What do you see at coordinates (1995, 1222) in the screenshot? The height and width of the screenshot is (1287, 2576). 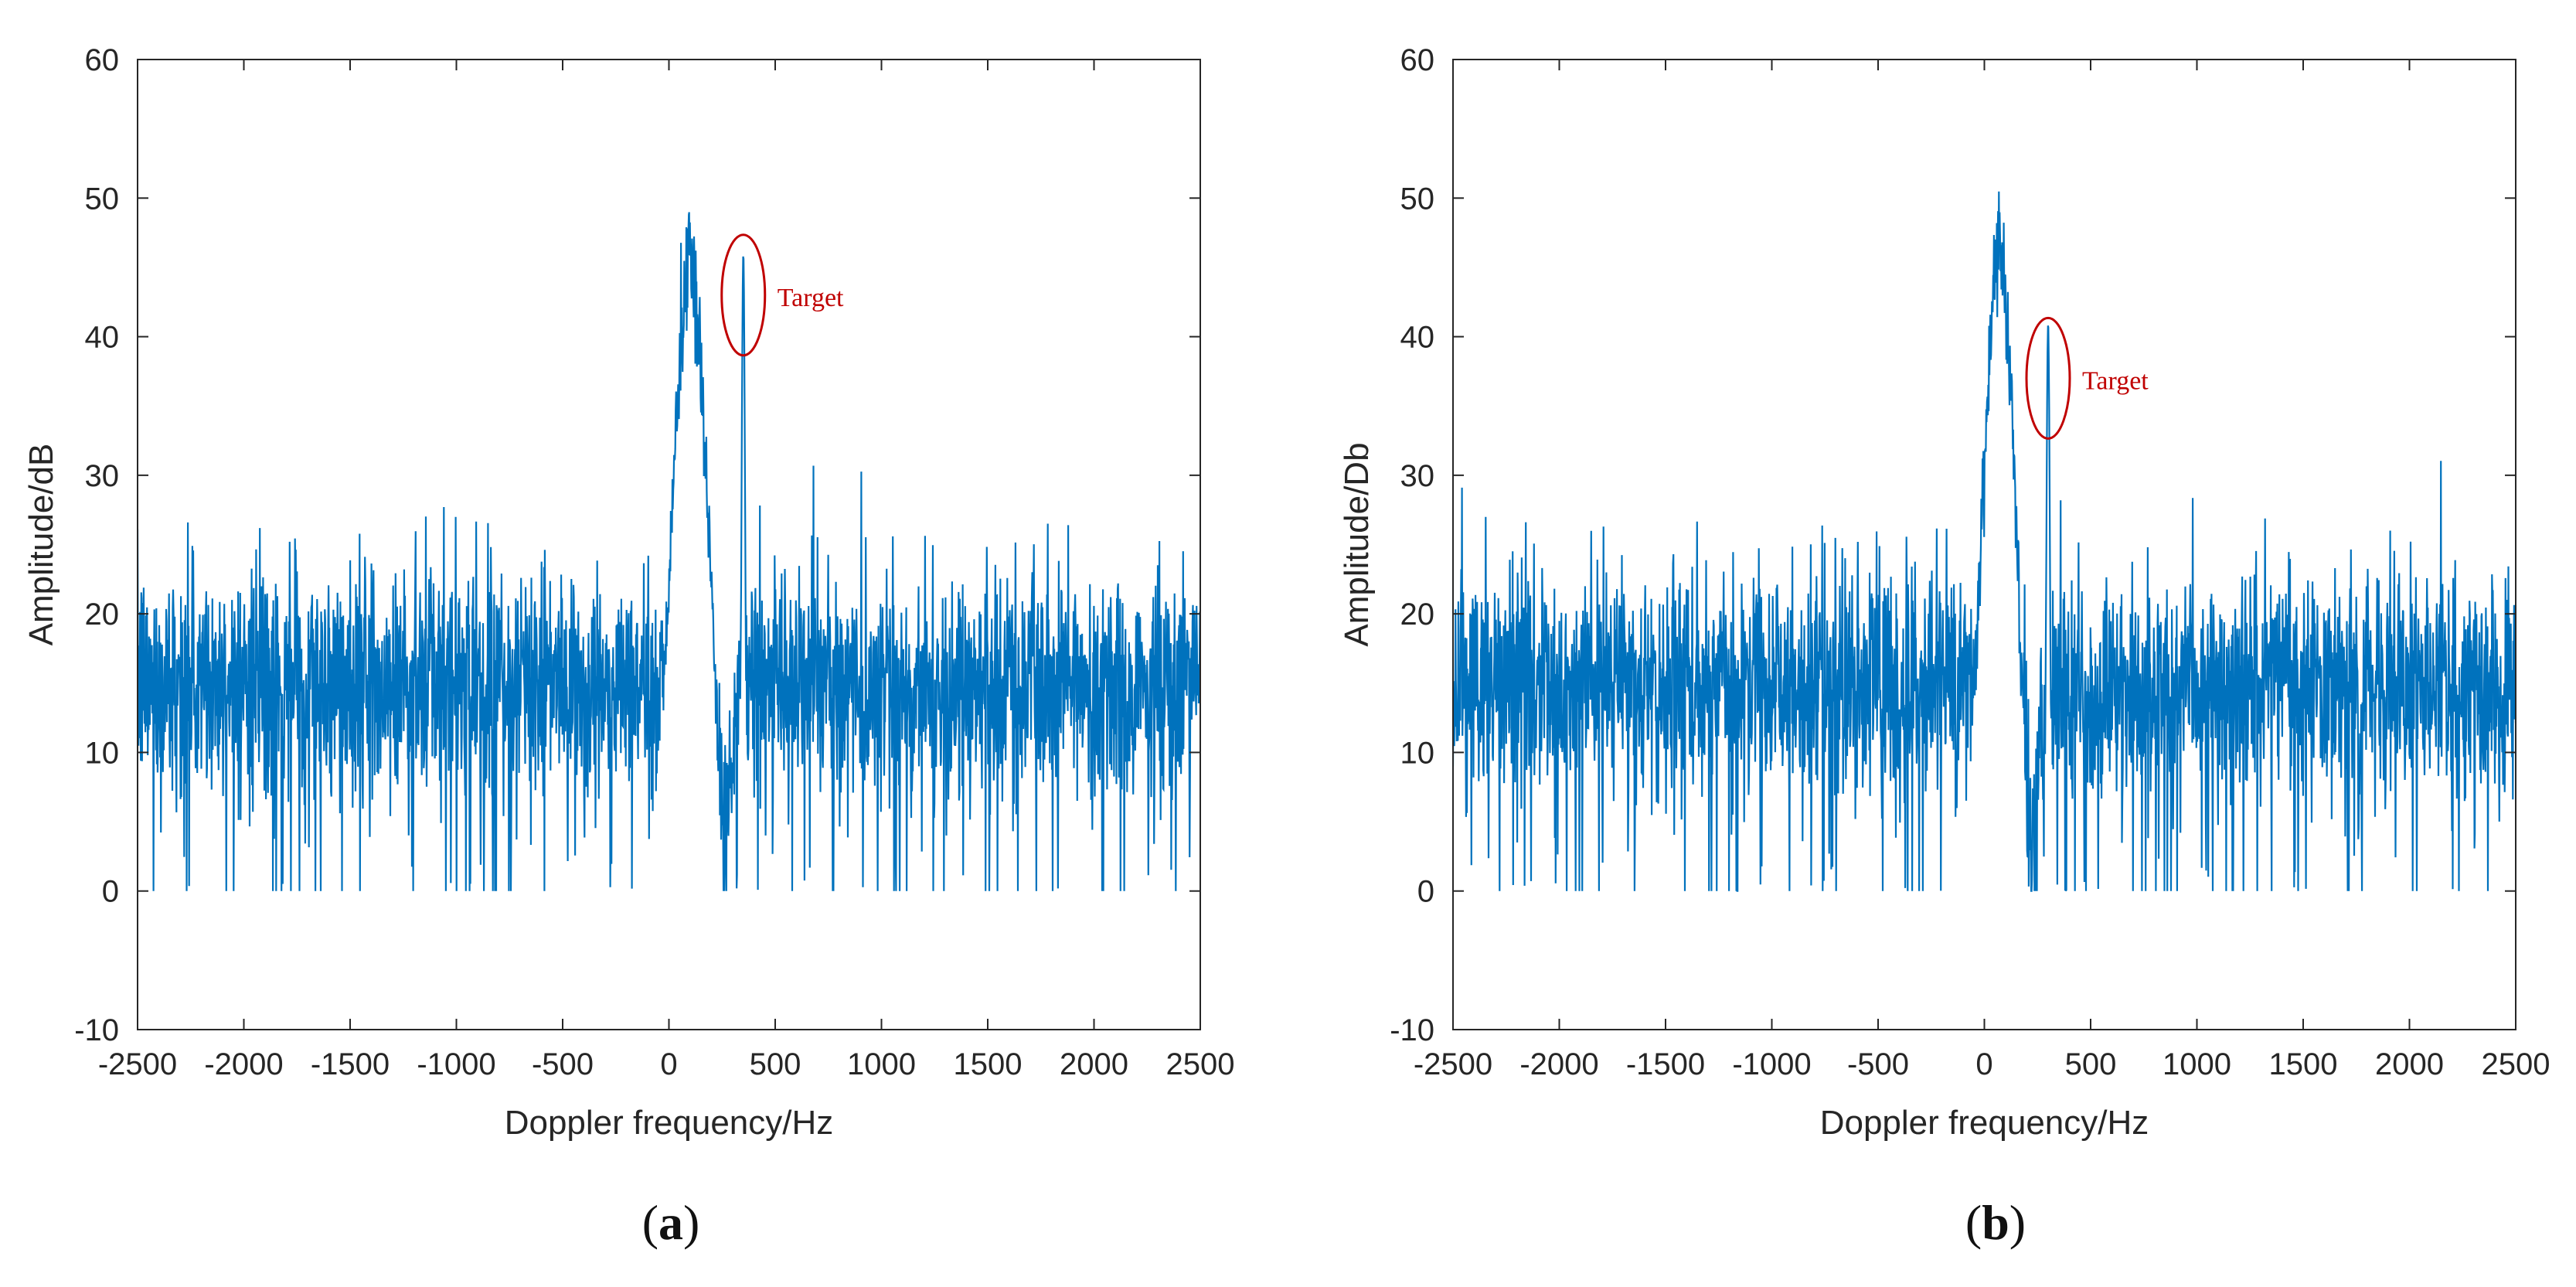 I see `caption-b: (b)` at bounding box center [1995, 1222].